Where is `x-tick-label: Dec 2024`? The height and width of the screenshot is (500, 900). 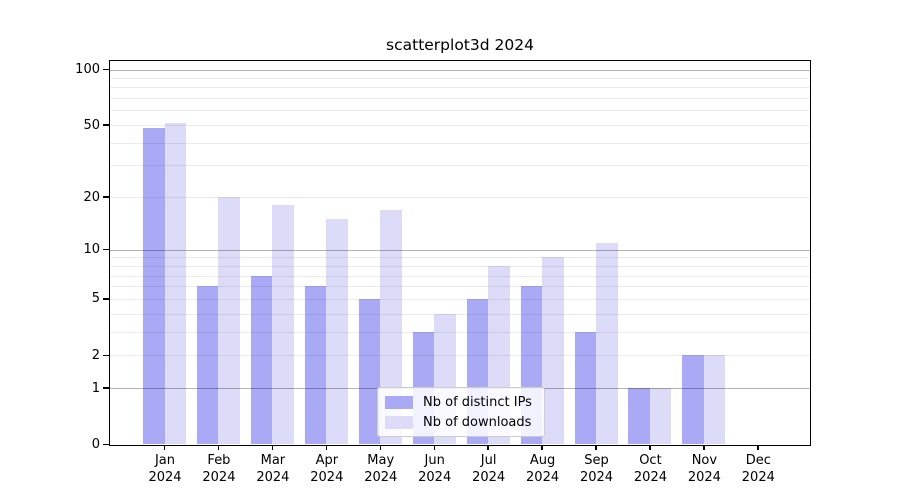
x-tick-label: Dec 2024 is located at coordinates (758, 469).